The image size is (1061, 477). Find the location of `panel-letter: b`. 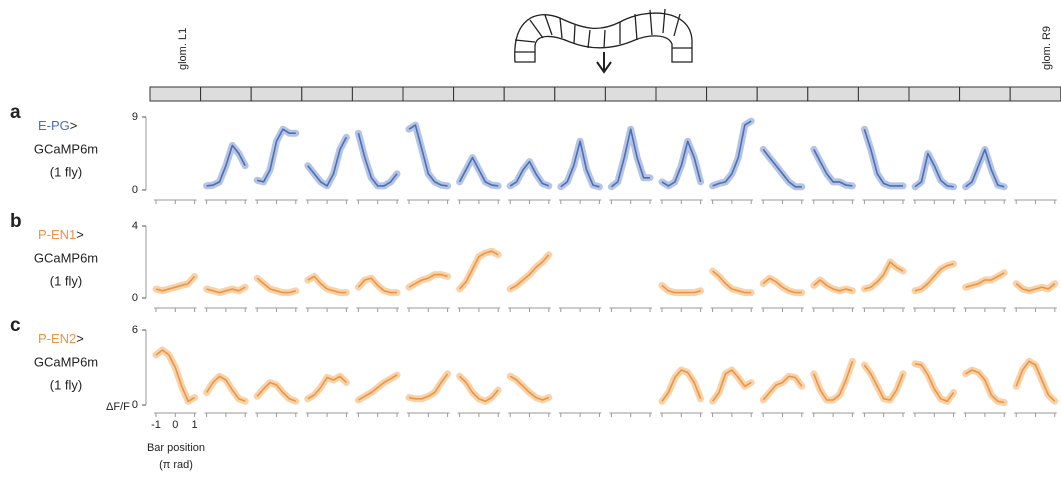

panel-letter: b is located at coordinates (16, 221).